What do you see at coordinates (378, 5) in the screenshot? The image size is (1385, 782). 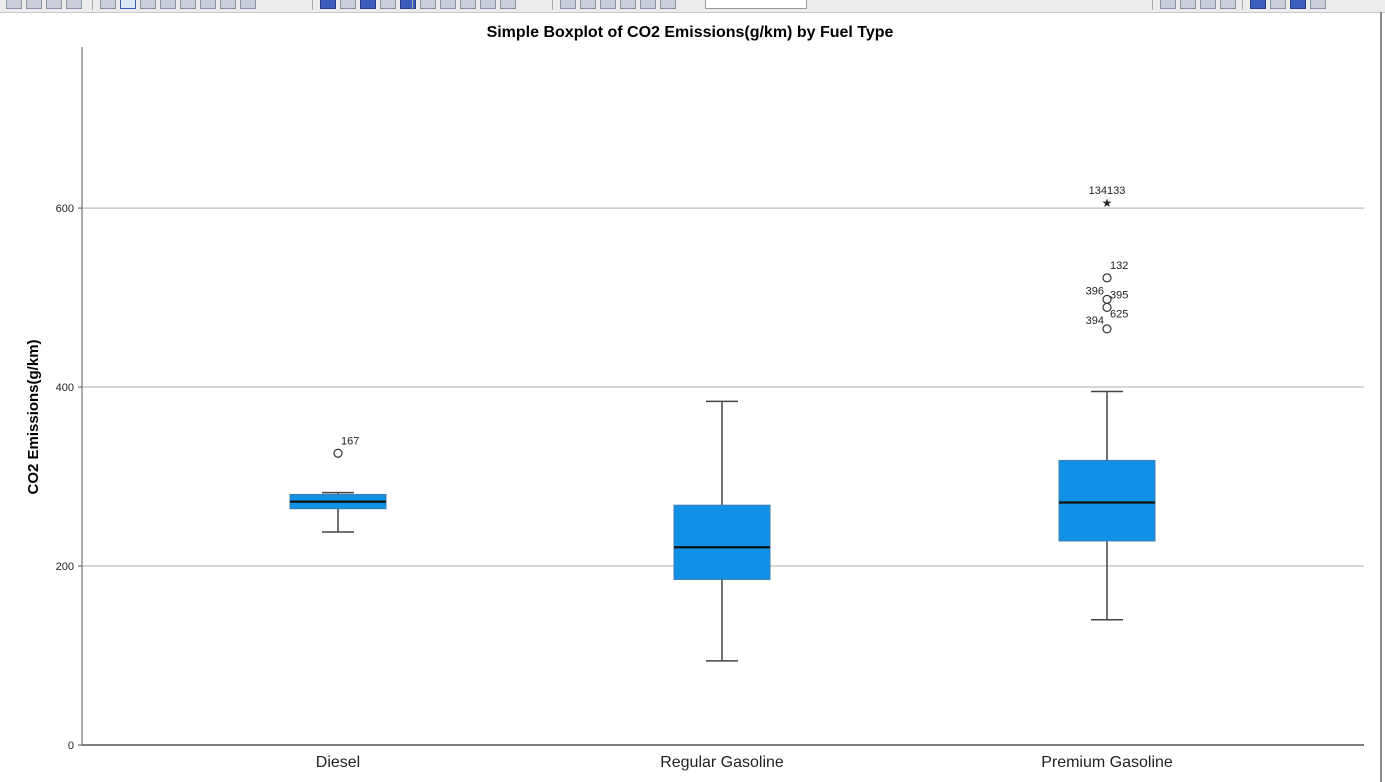 I see `toolbar-group-chart-elements` at bounding box center [378, 5].